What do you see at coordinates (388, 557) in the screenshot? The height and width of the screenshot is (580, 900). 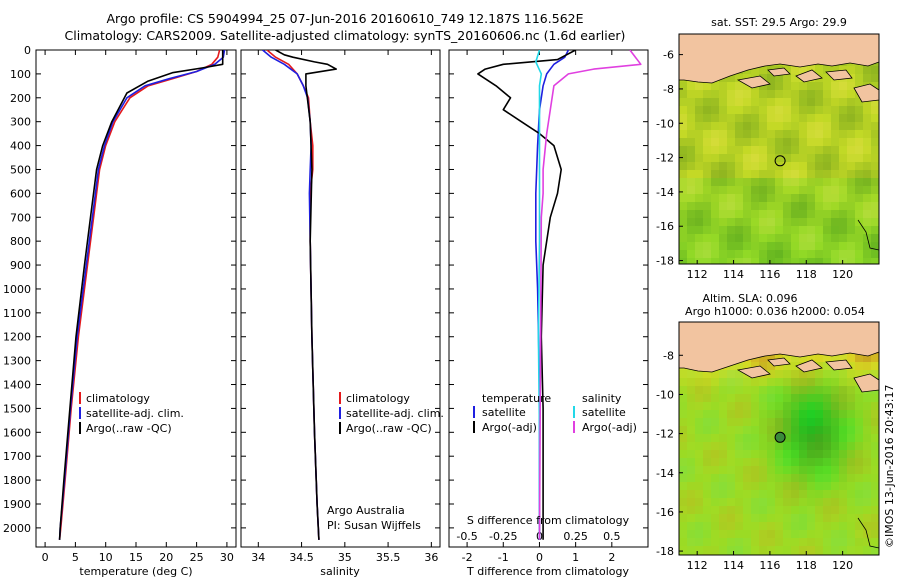 I see `x-tick-label: 35.5` at bounding box center [388, 557].